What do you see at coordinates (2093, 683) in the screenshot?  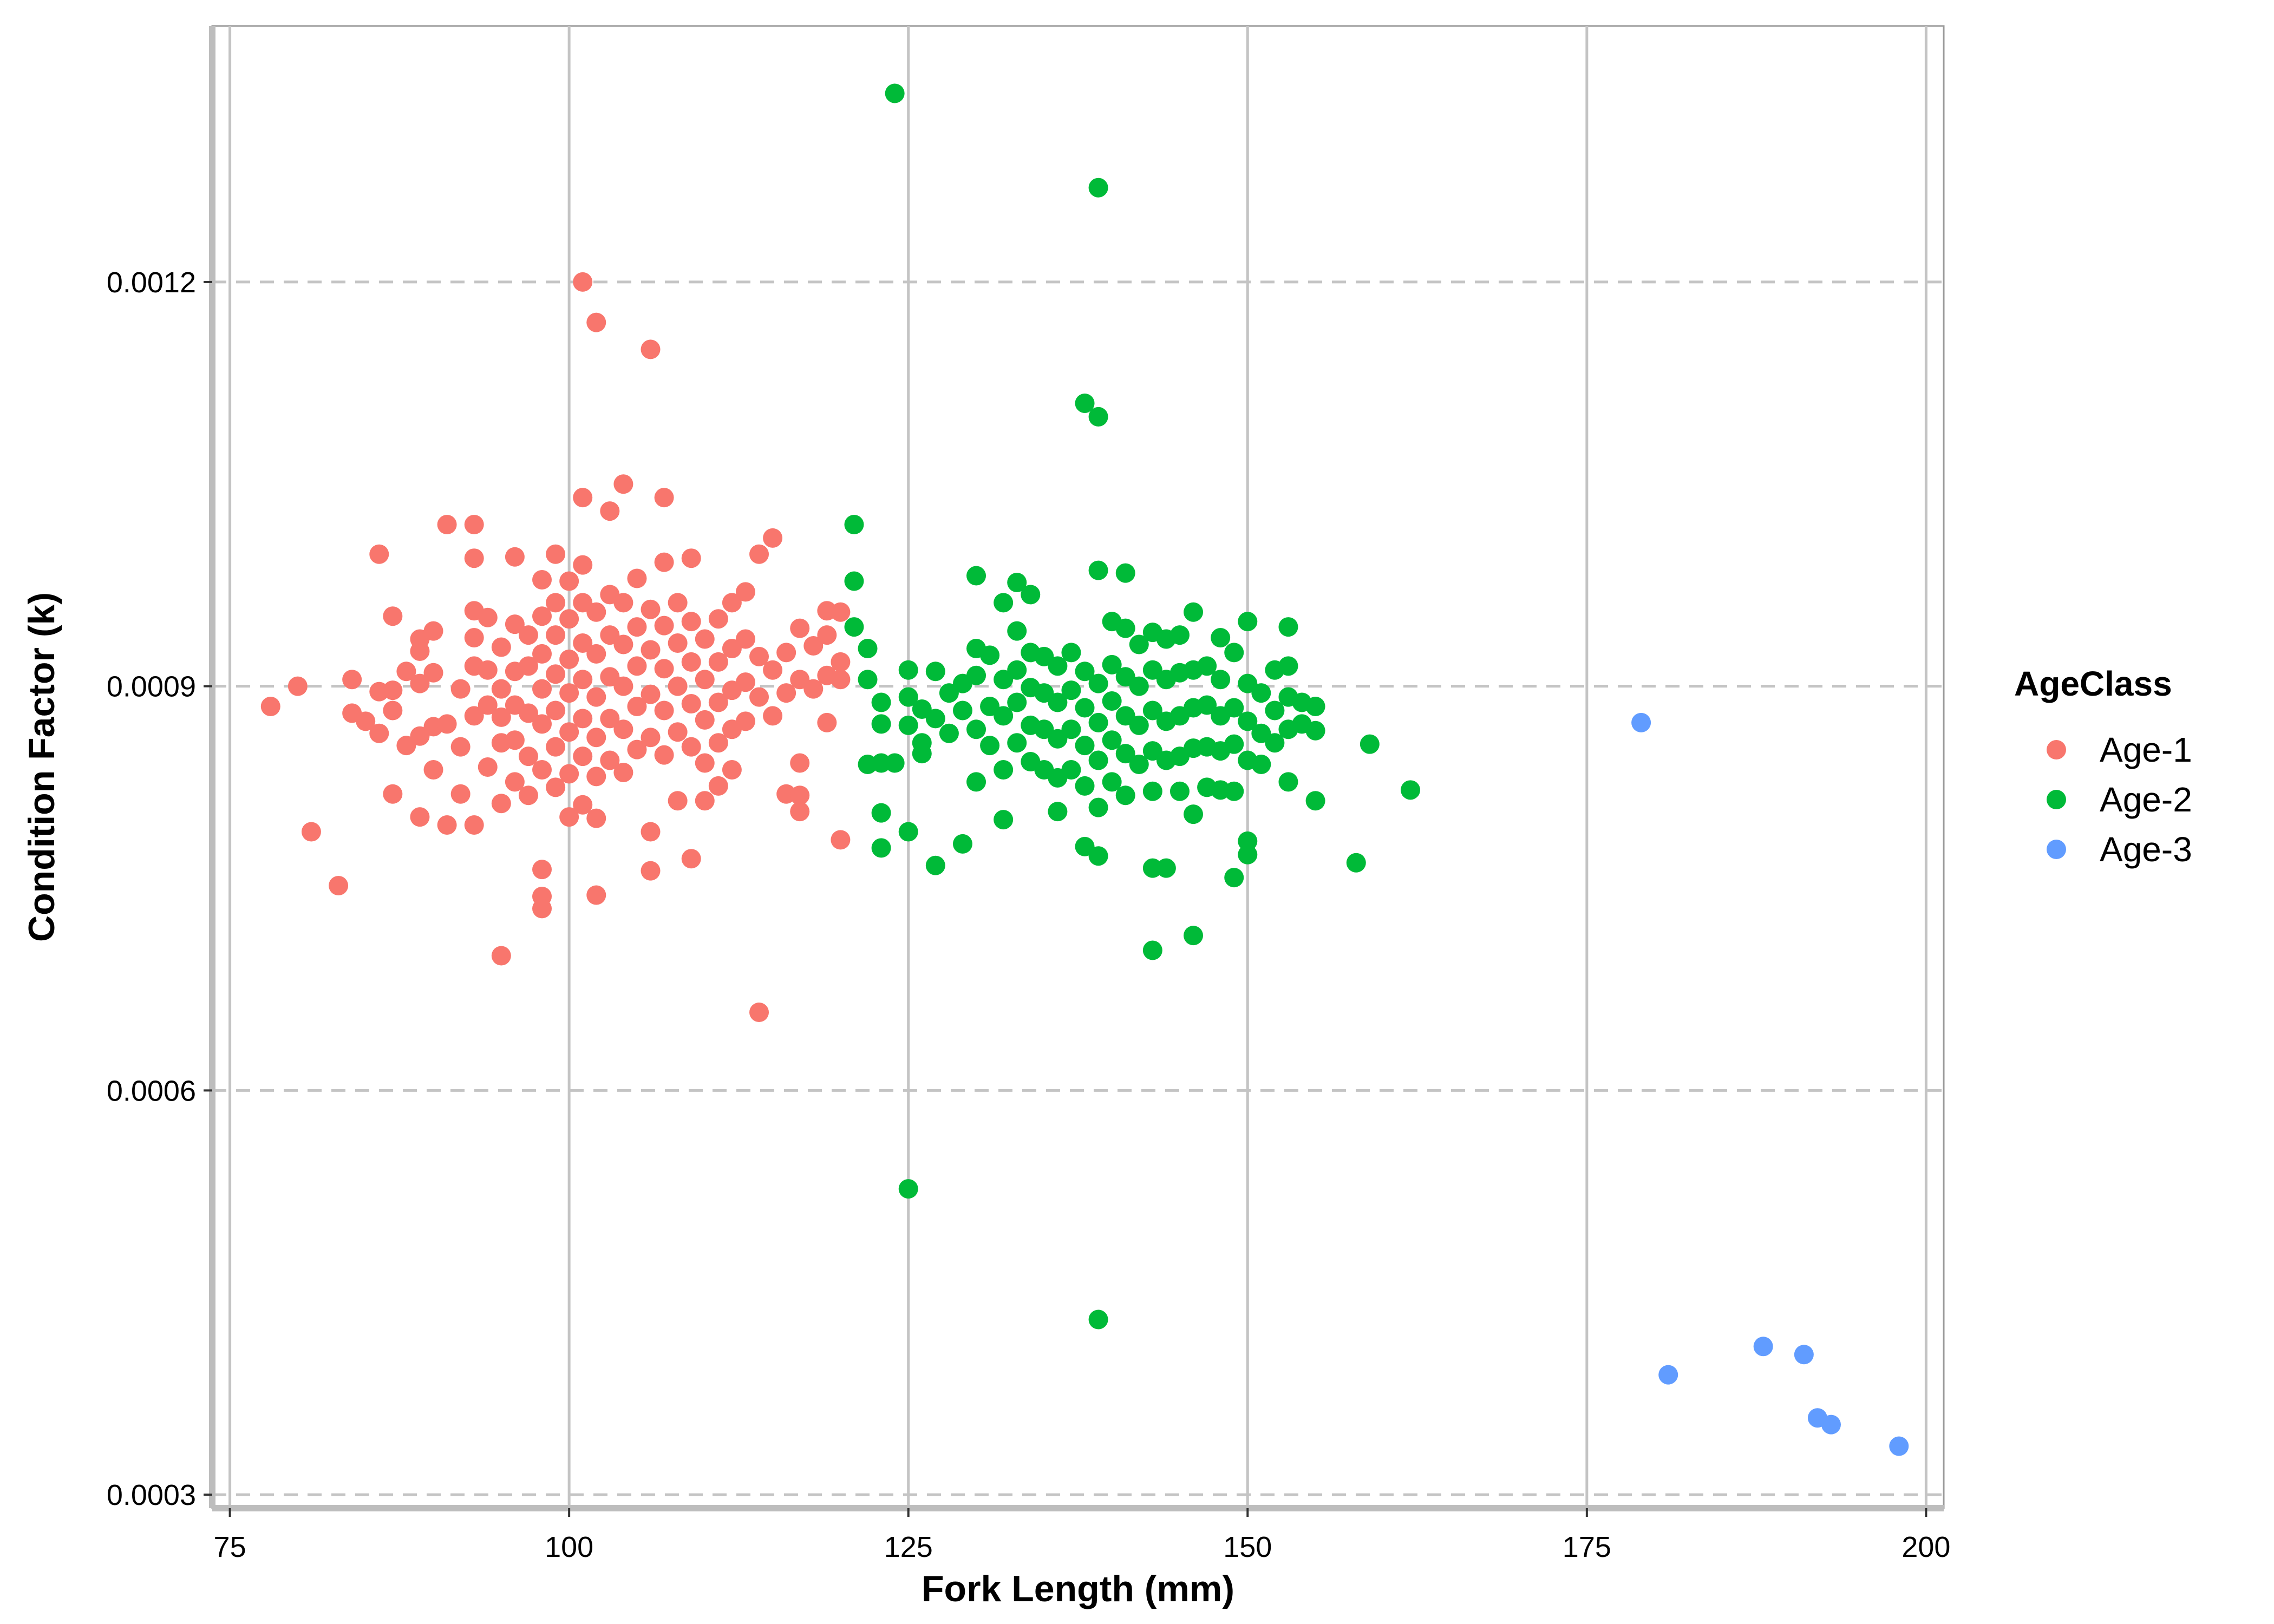 I see `legend-title: AgeClass` at bounding box center [2093, 683].